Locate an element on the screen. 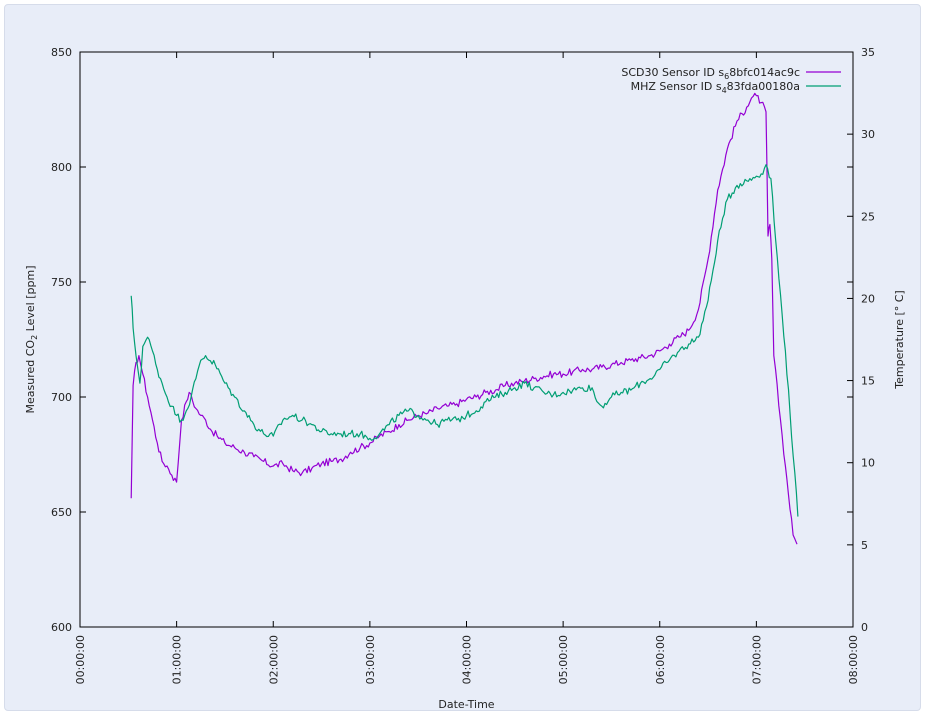 The height and width of the screenshot is (715, 925). y2-tick-label: 20 is located at coordinates (868, 298).